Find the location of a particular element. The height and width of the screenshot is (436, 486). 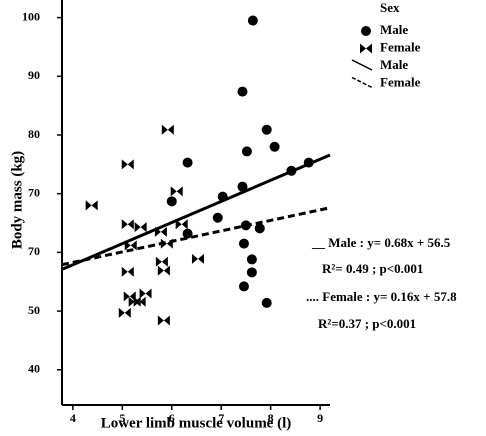

y-tick-label: 40 is located at coordinates (34, 369).